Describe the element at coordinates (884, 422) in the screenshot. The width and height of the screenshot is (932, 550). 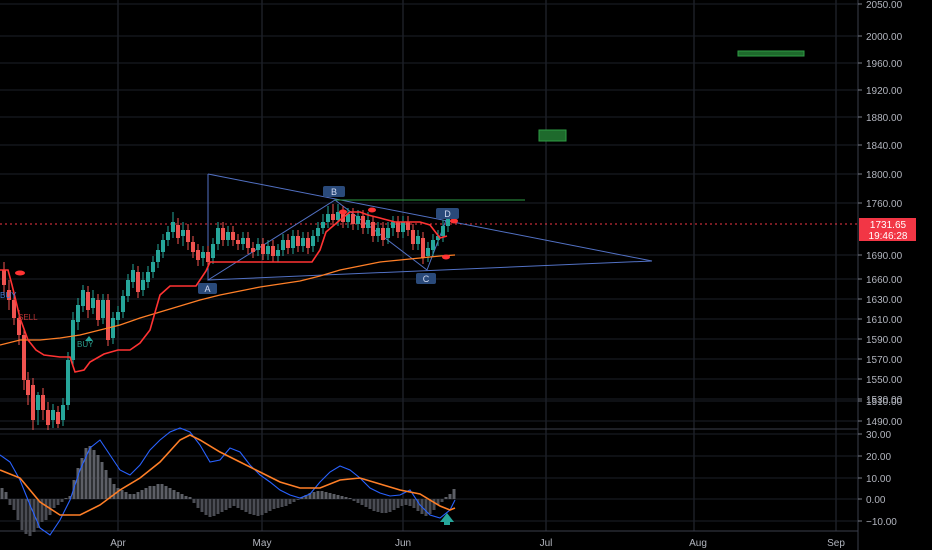
I see `price-tick-label: 1490.00` at that location.